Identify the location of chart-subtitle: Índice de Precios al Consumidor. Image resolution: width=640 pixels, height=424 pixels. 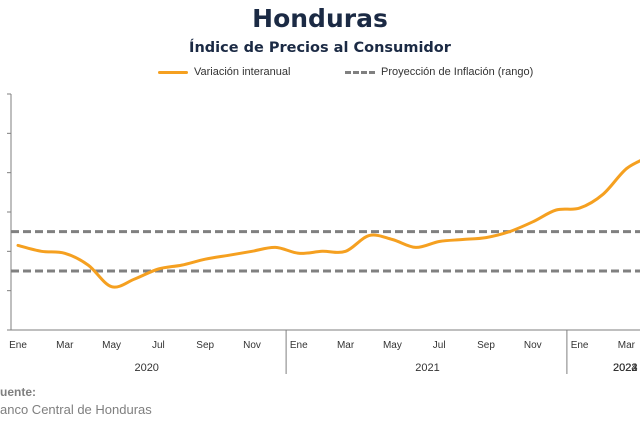
(320, 48).